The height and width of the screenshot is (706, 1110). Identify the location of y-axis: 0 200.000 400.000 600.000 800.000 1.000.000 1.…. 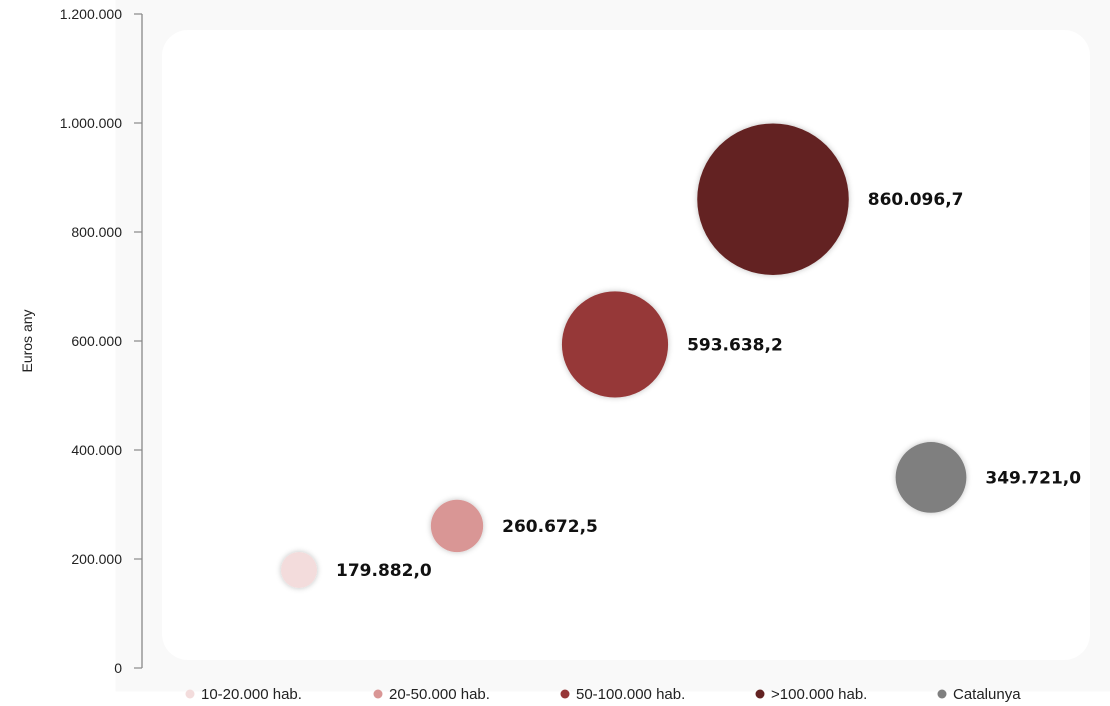
(101, 341).